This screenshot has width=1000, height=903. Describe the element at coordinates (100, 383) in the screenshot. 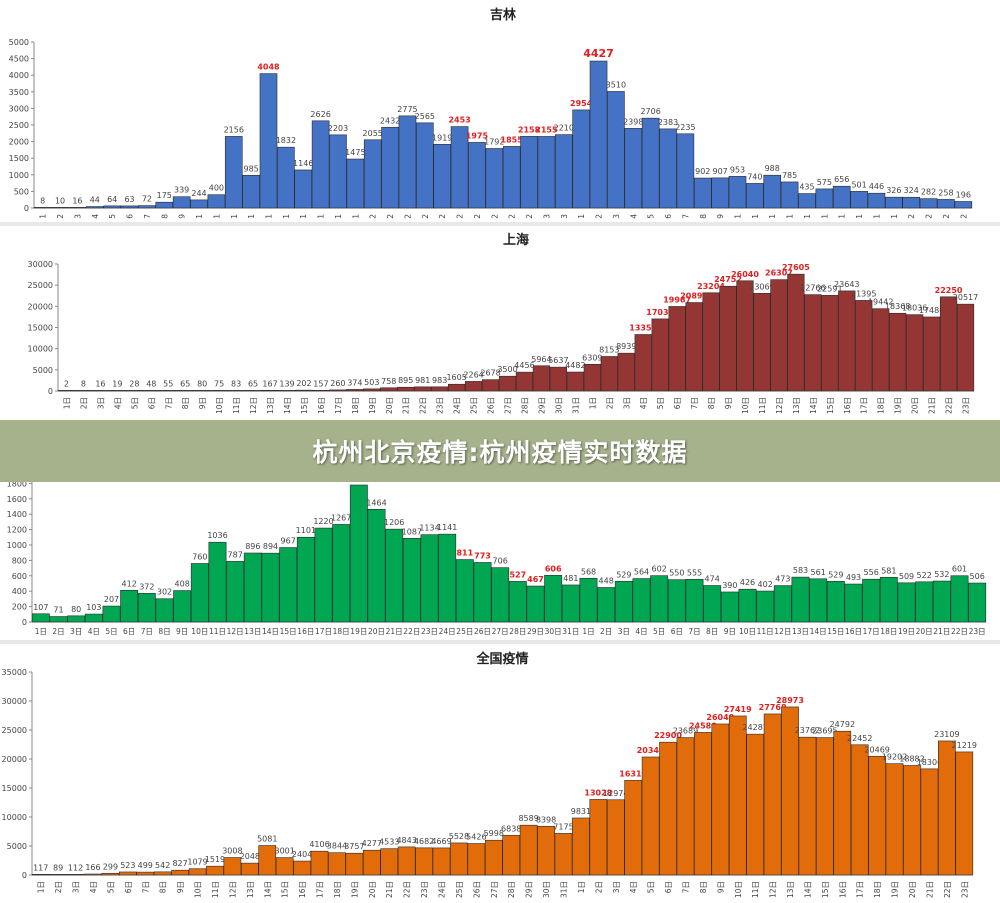

I see `data-label: 16` at that location.